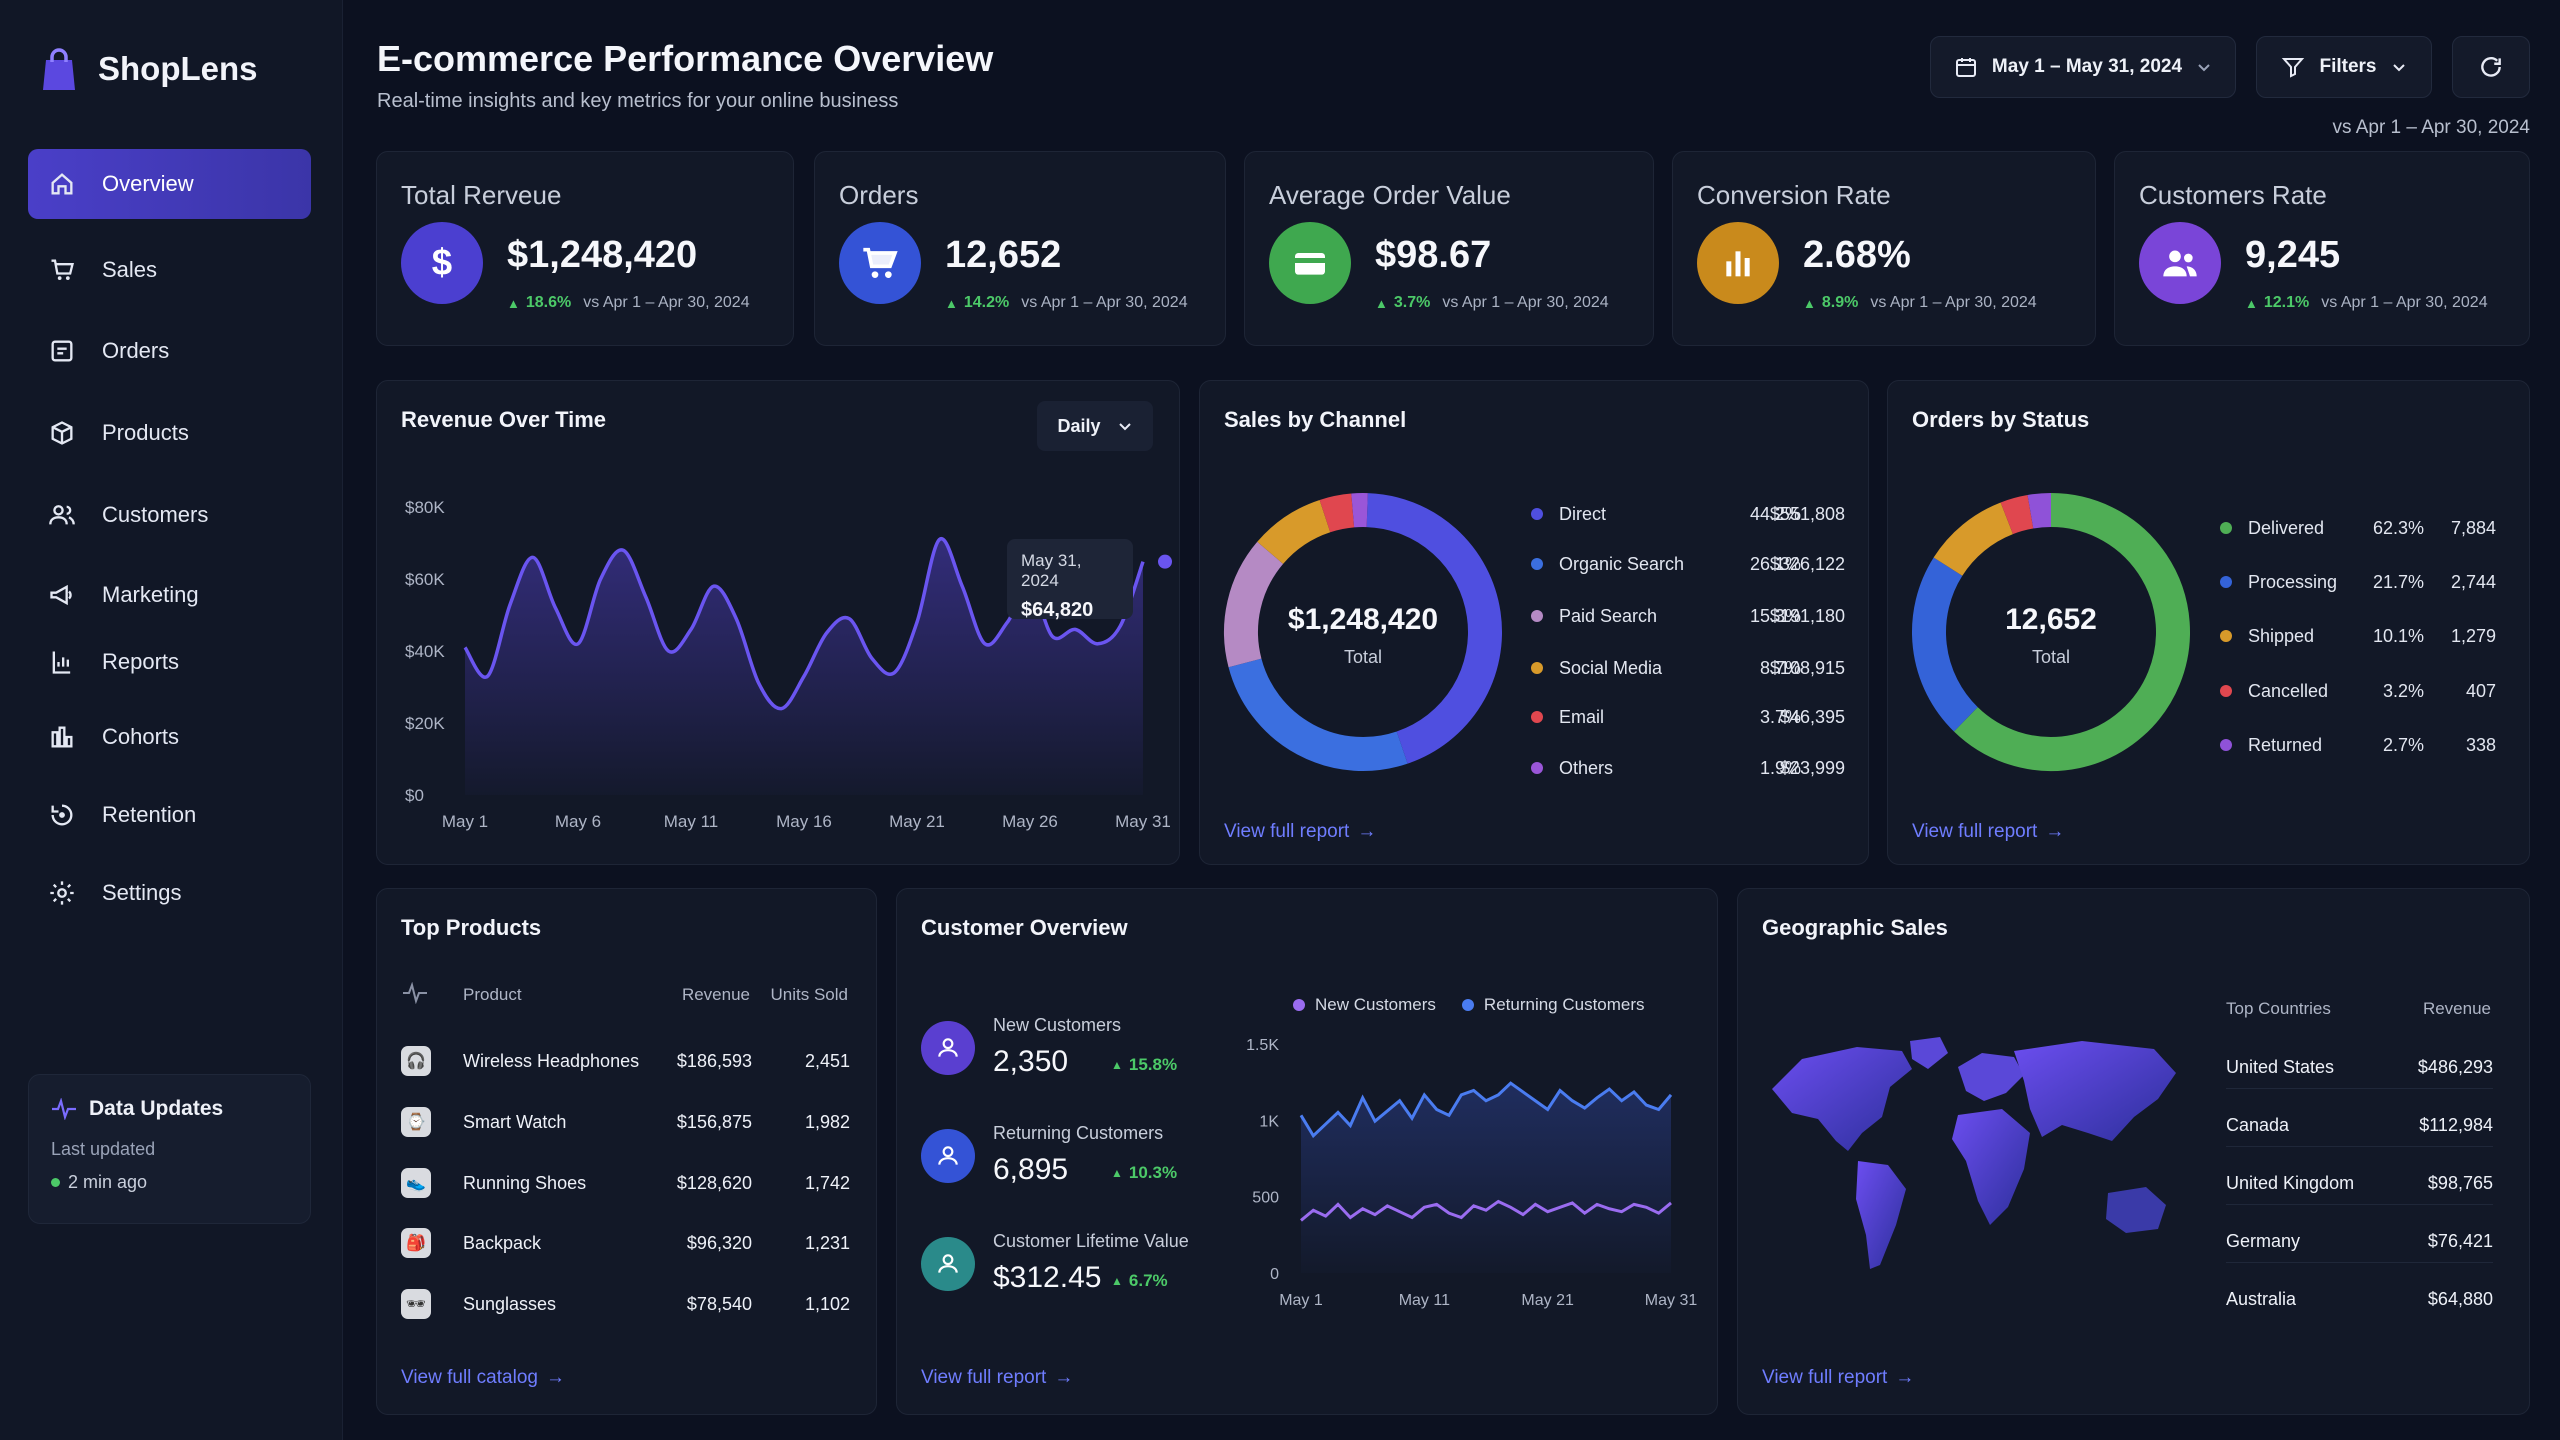 The height and width of the screenshot is (1440, 2560). I want to click on status-view-report-link: View full report →, so click(1988, 832).